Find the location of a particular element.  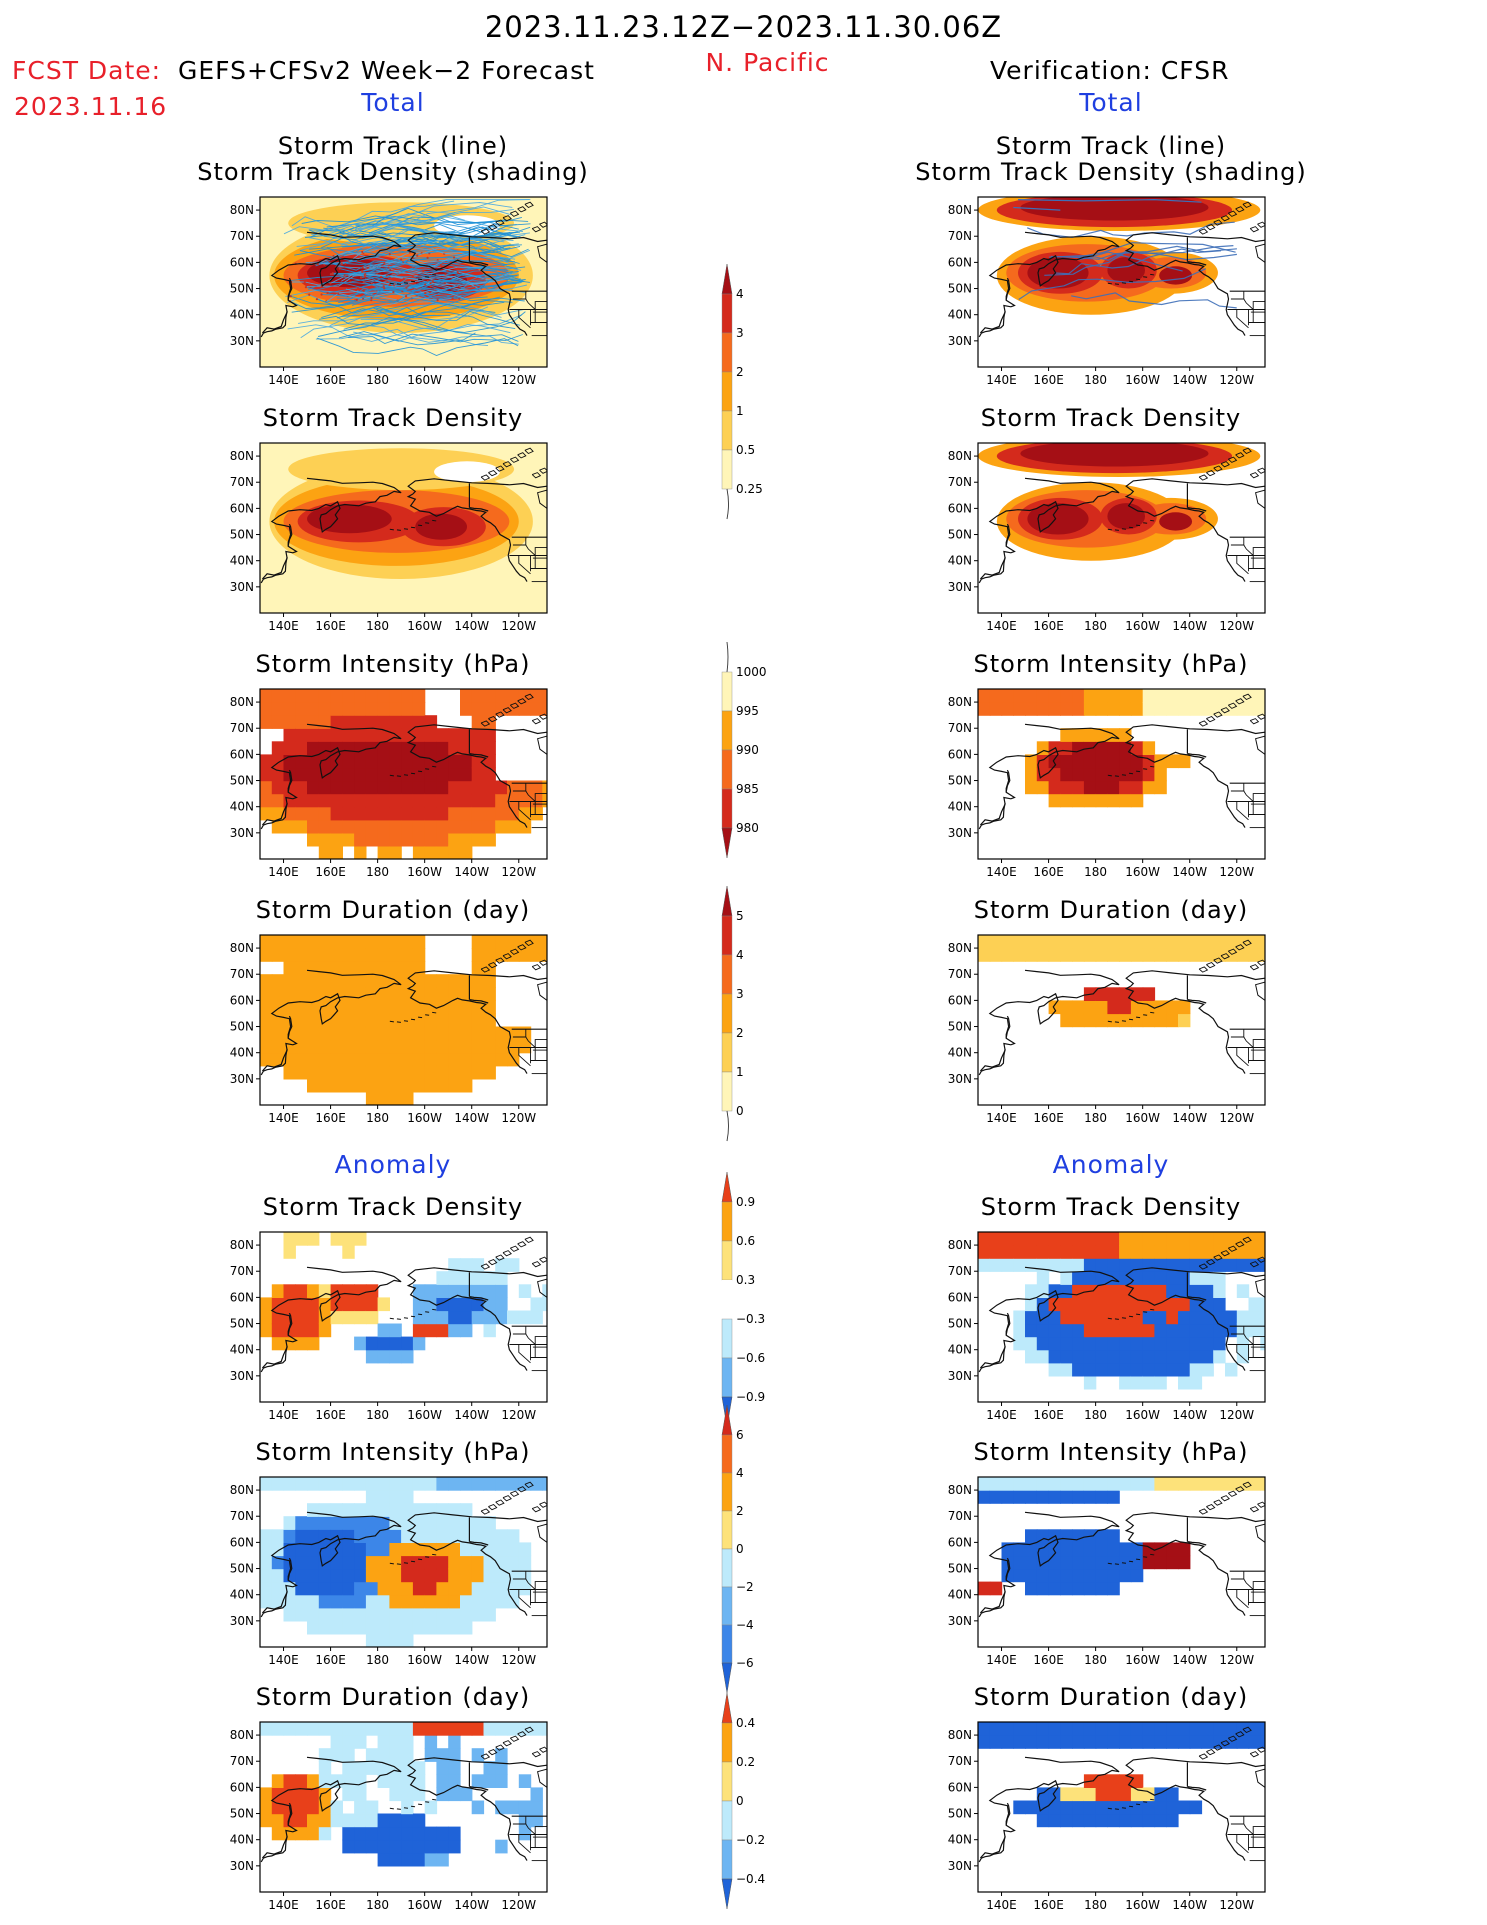

state-border is located at coordinates (1238, 1599).